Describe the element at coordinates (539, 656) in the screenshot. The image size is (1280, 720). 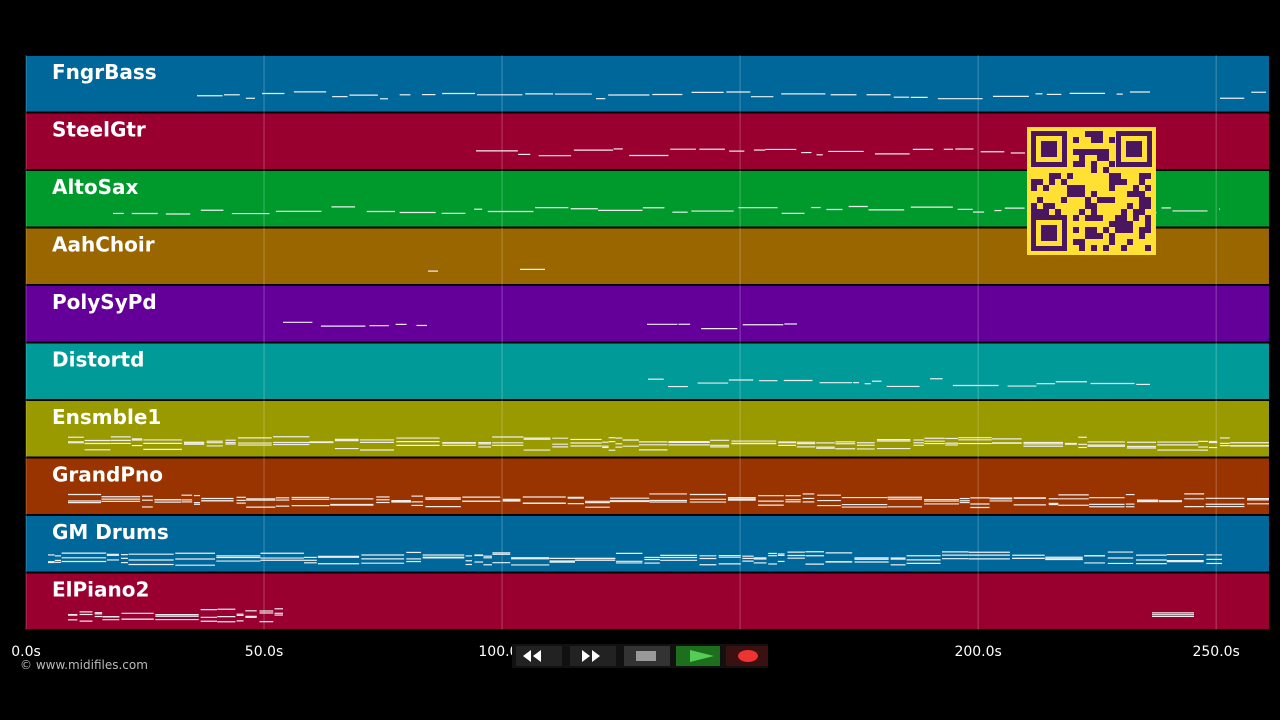
I see `rewind-button` at that location.